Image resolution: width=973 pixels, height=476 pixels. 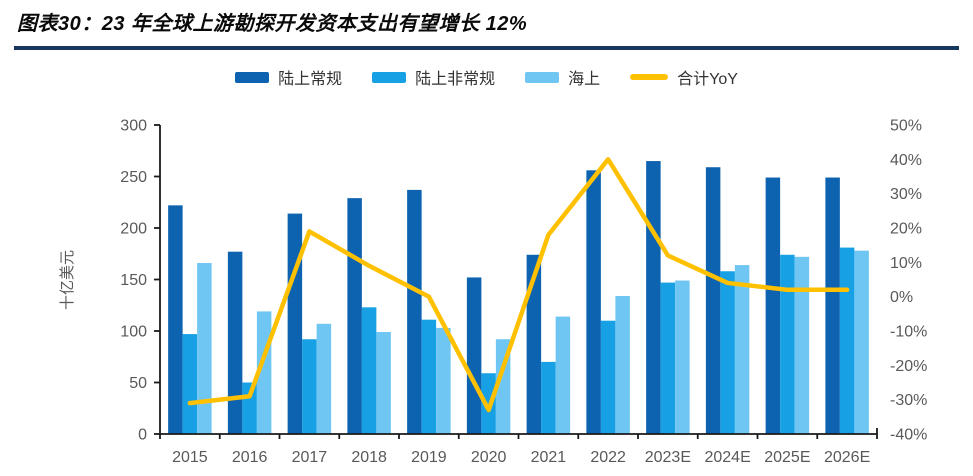 I want to click on bar-海上-2015, so click(x=204, y=348).